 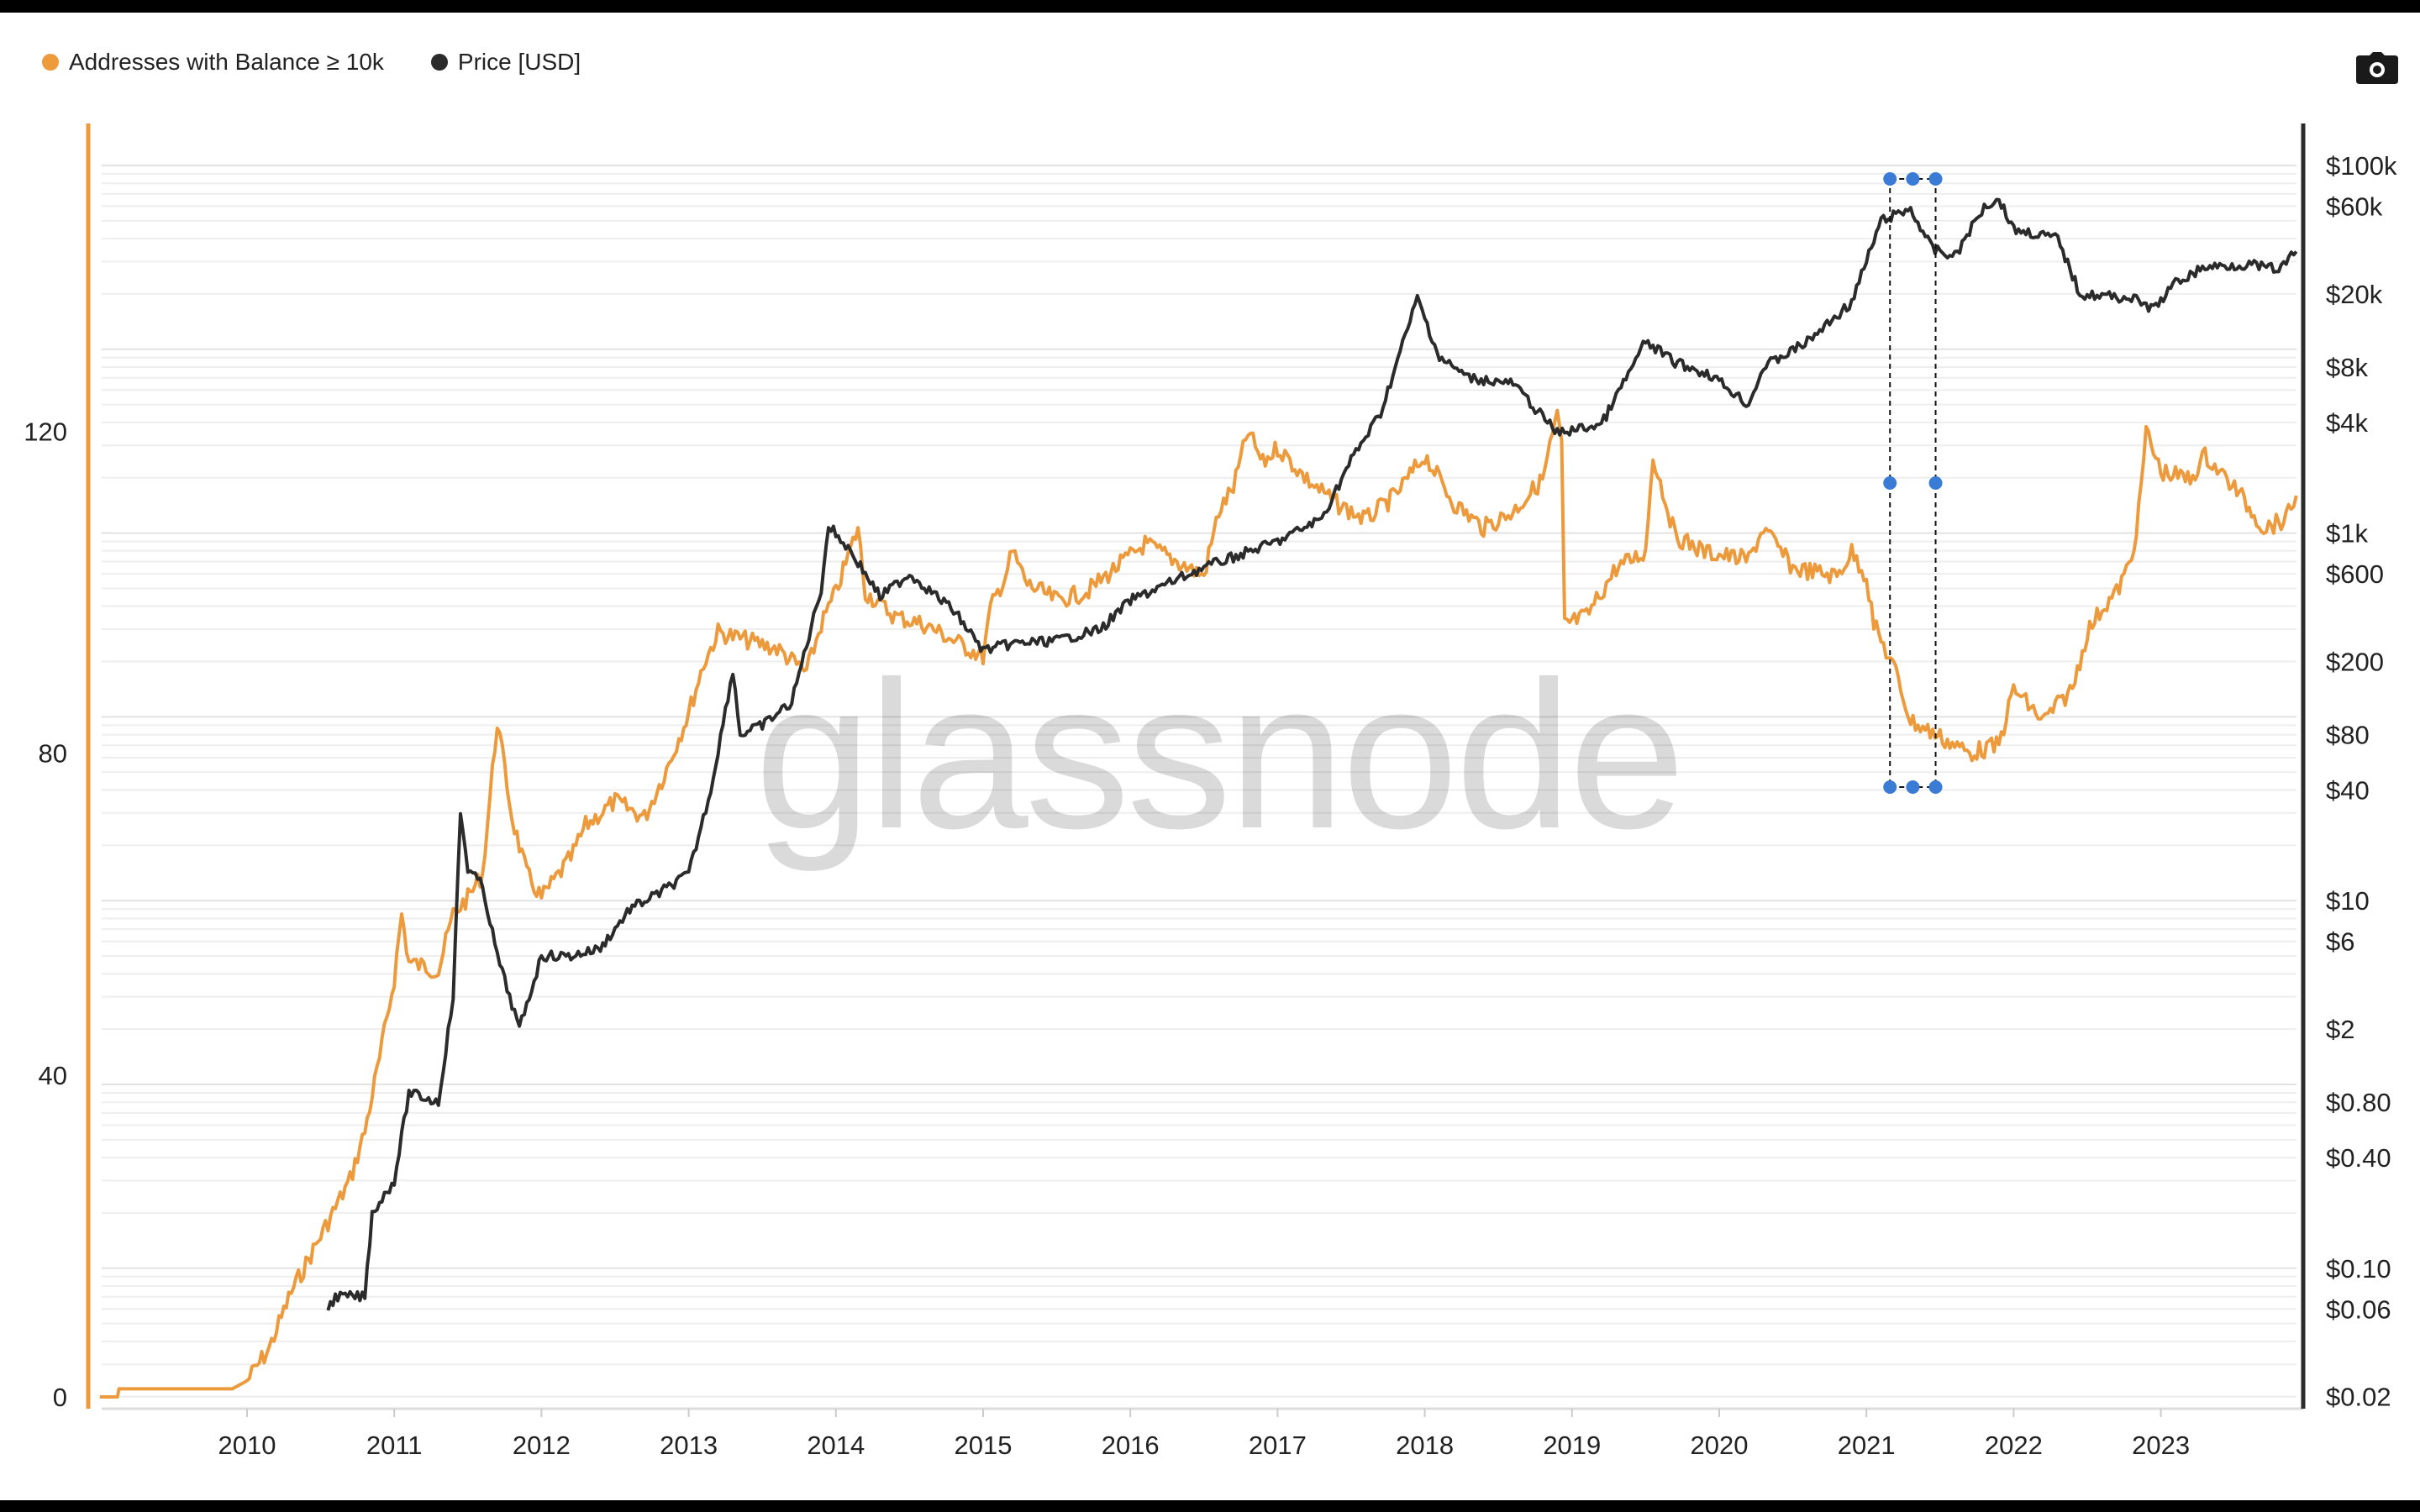 What do you see at coordinates (394, 1445) in the screenshot?
I see `x-tick-label: 2011` at bounding box center [394, 1445].